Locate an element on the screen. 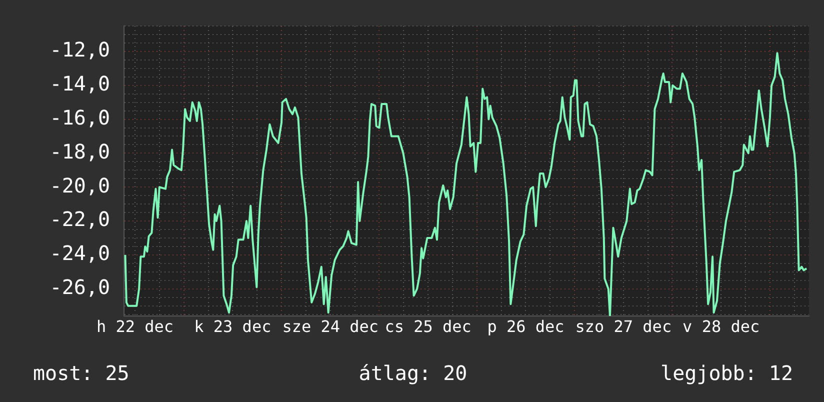 Image resolution: width=824 pixels, height=402 pixels. y-tick-label: -14,0 is located at coordinates (80, 84).